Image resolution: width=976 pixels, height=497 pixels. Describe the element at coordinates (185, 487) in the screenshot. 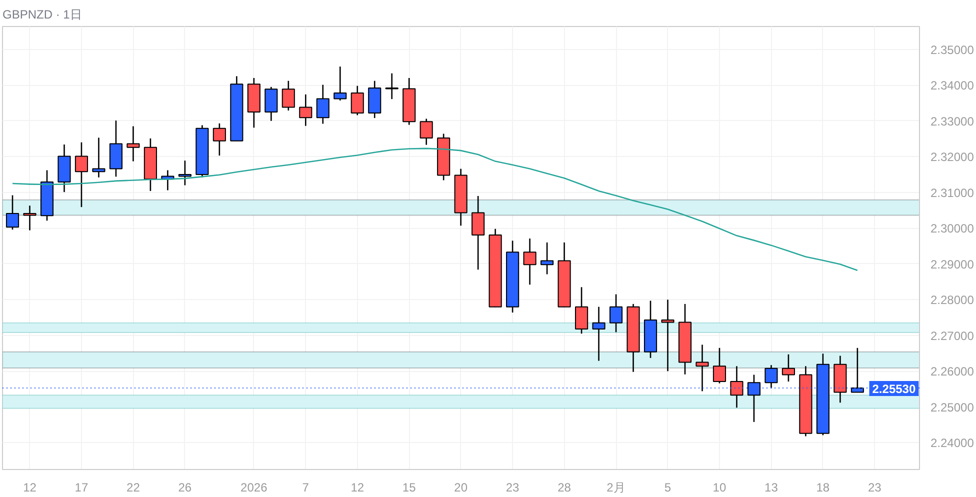

I see `x-tick-label: 26` at that location.